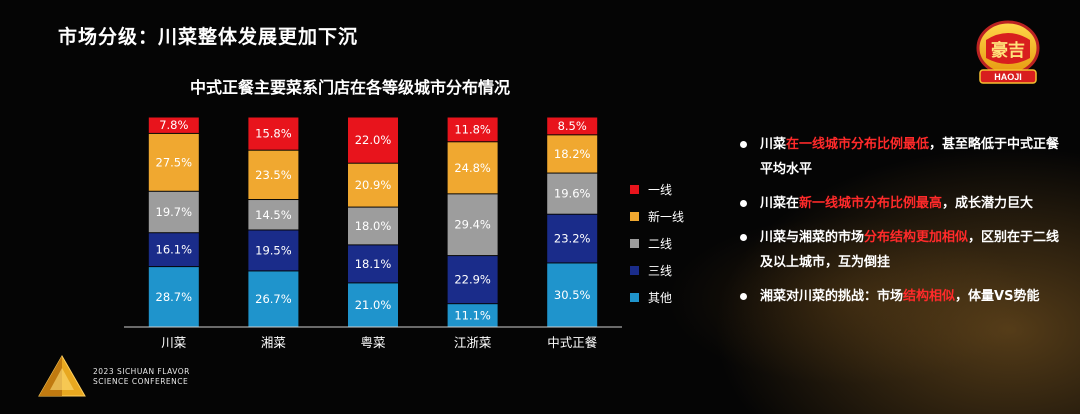  I want to click on bullet-text: ，区别在于二线及以上城市，互为倒挂, so click(910, 250).